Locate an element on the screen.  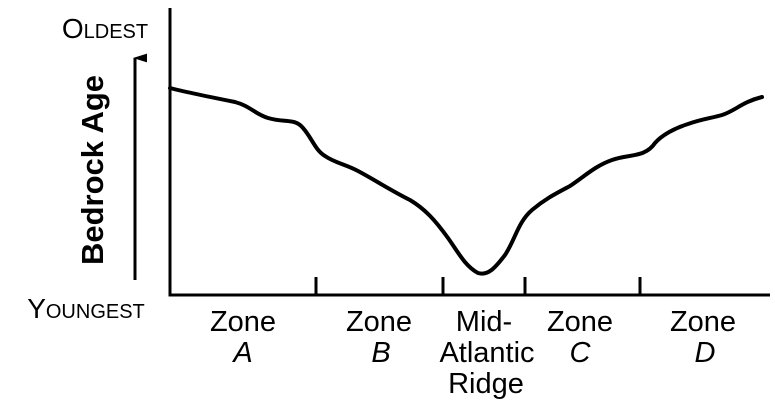
ridge-line: Atlantic is located at coordinates (486, 353).